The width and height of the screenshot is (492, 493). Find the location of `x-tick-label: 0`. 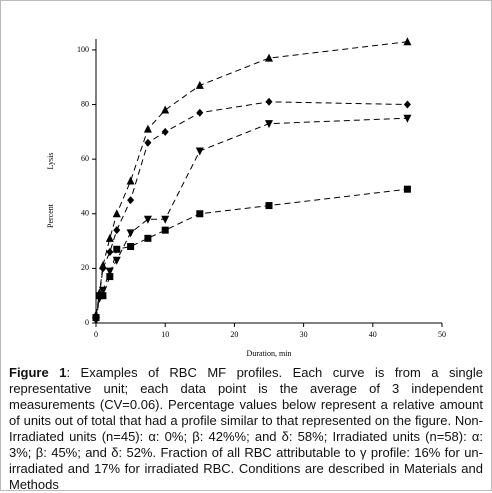

x-tick-label: 0 is located at coordinates (96, 334).